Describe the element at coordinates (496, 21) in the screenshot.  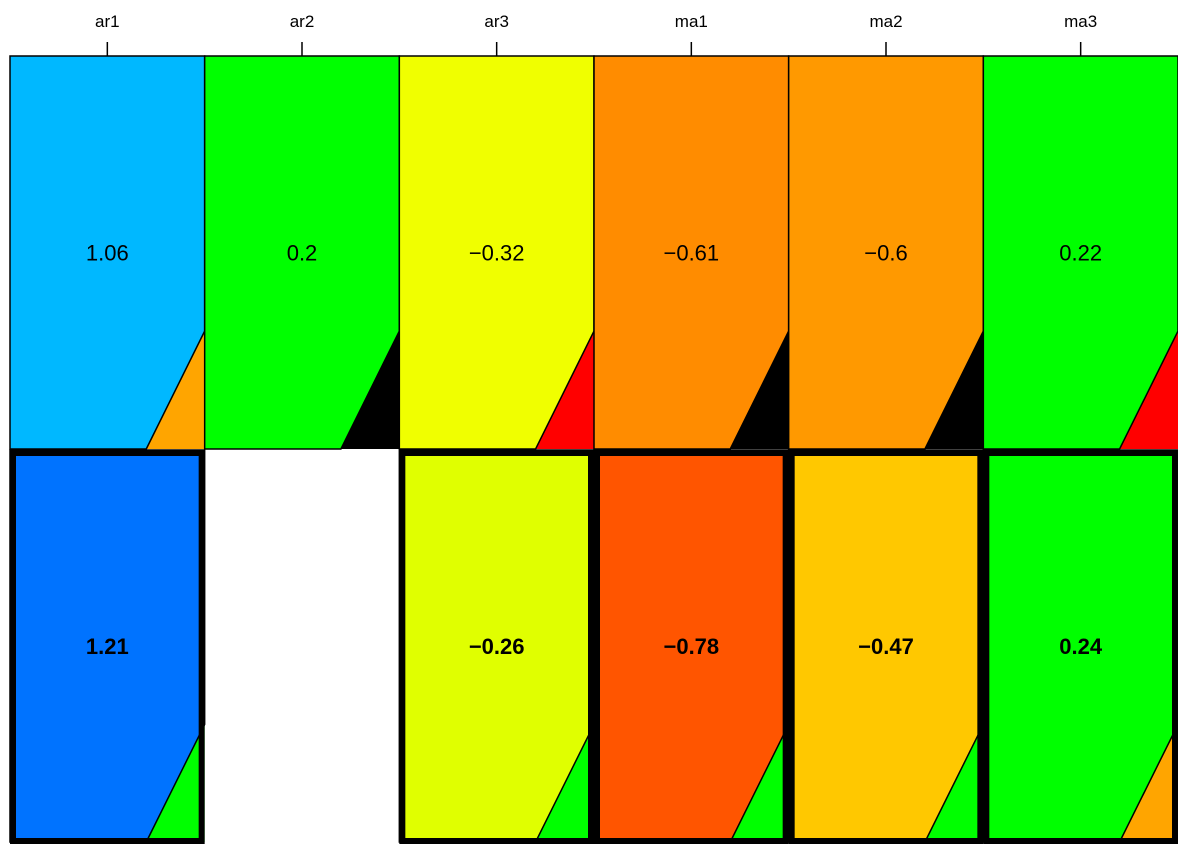
I see `x-tick-label: ar3` at that location.